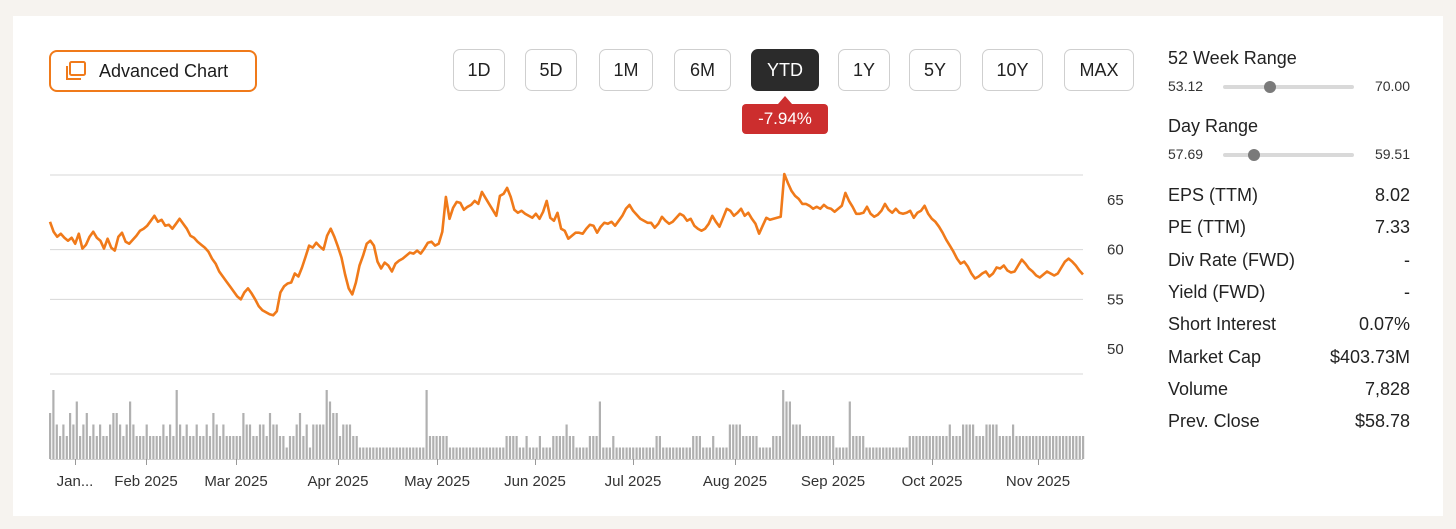 The height and width of the screenshot is (529, 1456). Describe the element at coordinates (551, 70) in the screenshot. I see `range-5d-button: 5D` at that location.